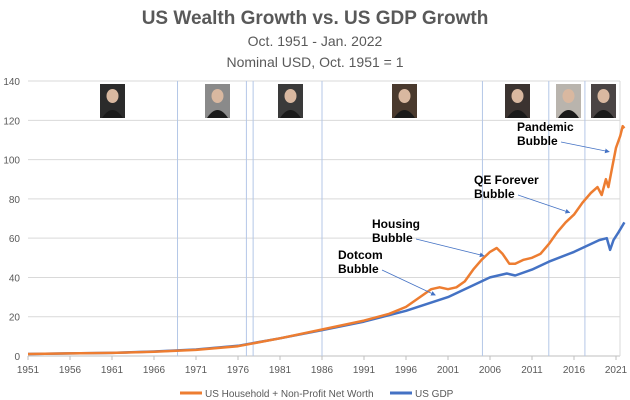 The width and height of the screenshot is (630, 400). What do you see at coordinates (15, 200) in the screenshot?
I see `y-tick-label: 80` at bounding box center [15, 200].